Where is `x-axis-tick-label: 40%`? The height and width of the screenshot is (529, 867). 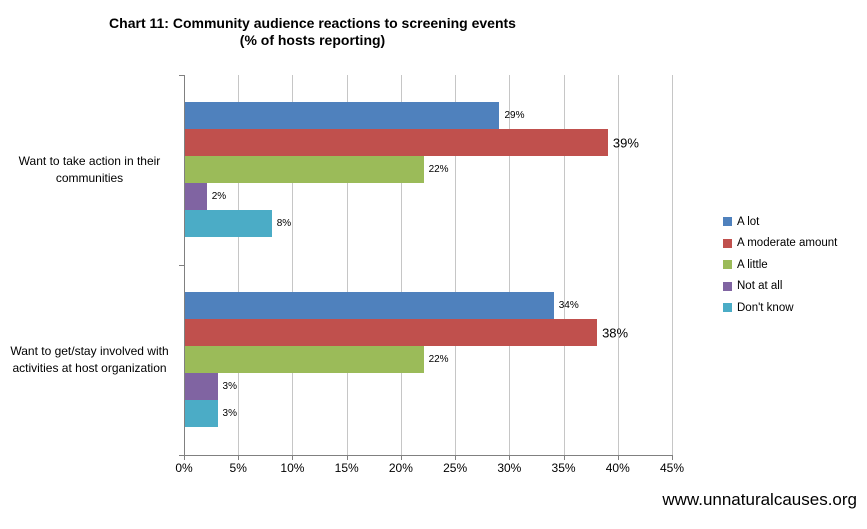
x-axis-tick-label: 40% is located at coordinates (617, 468).